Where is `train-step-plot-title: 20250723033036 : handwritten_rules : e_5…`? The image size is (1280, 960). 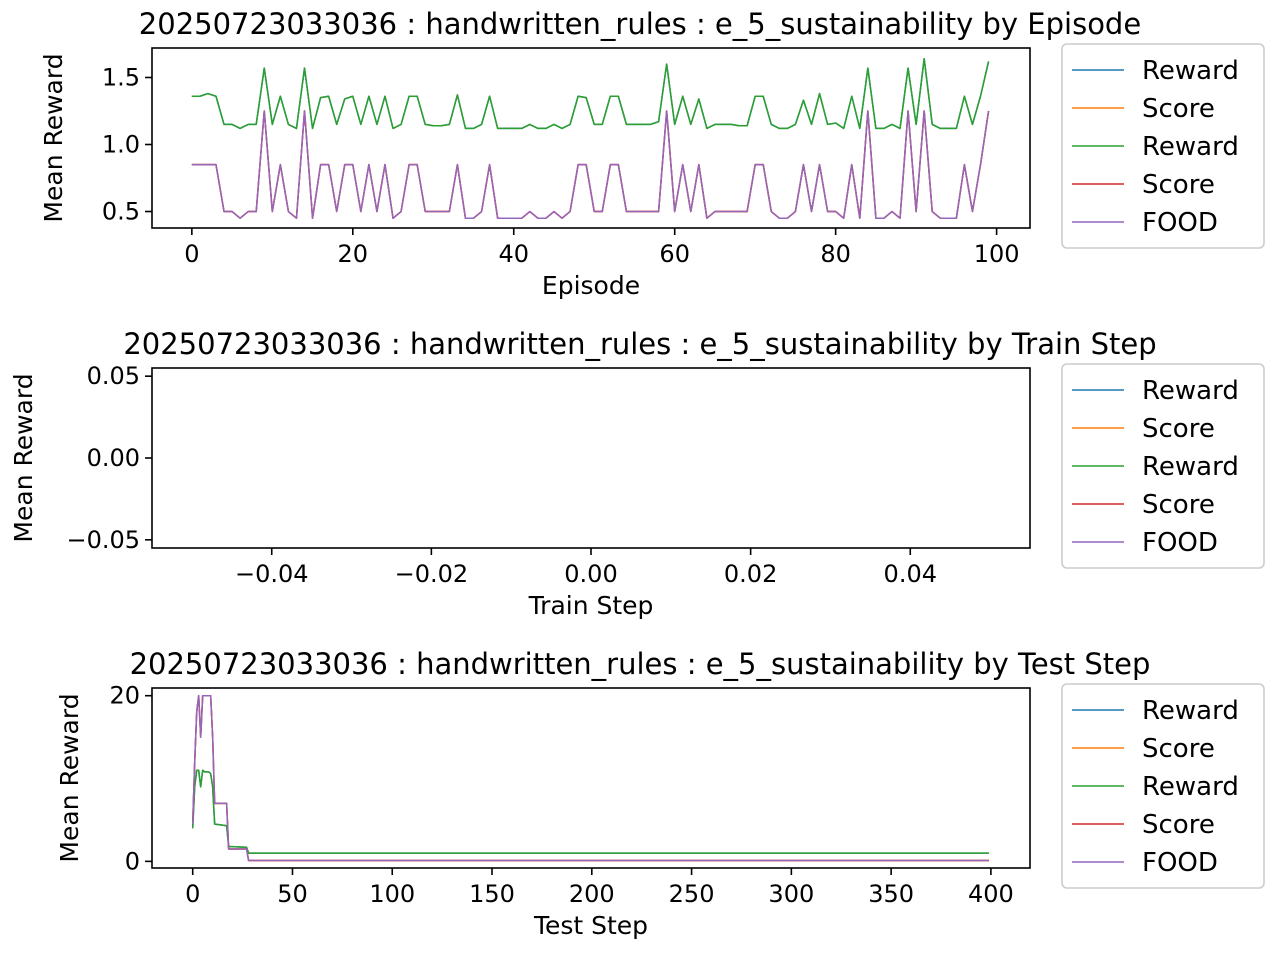
train-step-plot-title: 20250723033036 : handwritten_rules : e_5… is located at coordinates (639, 344).